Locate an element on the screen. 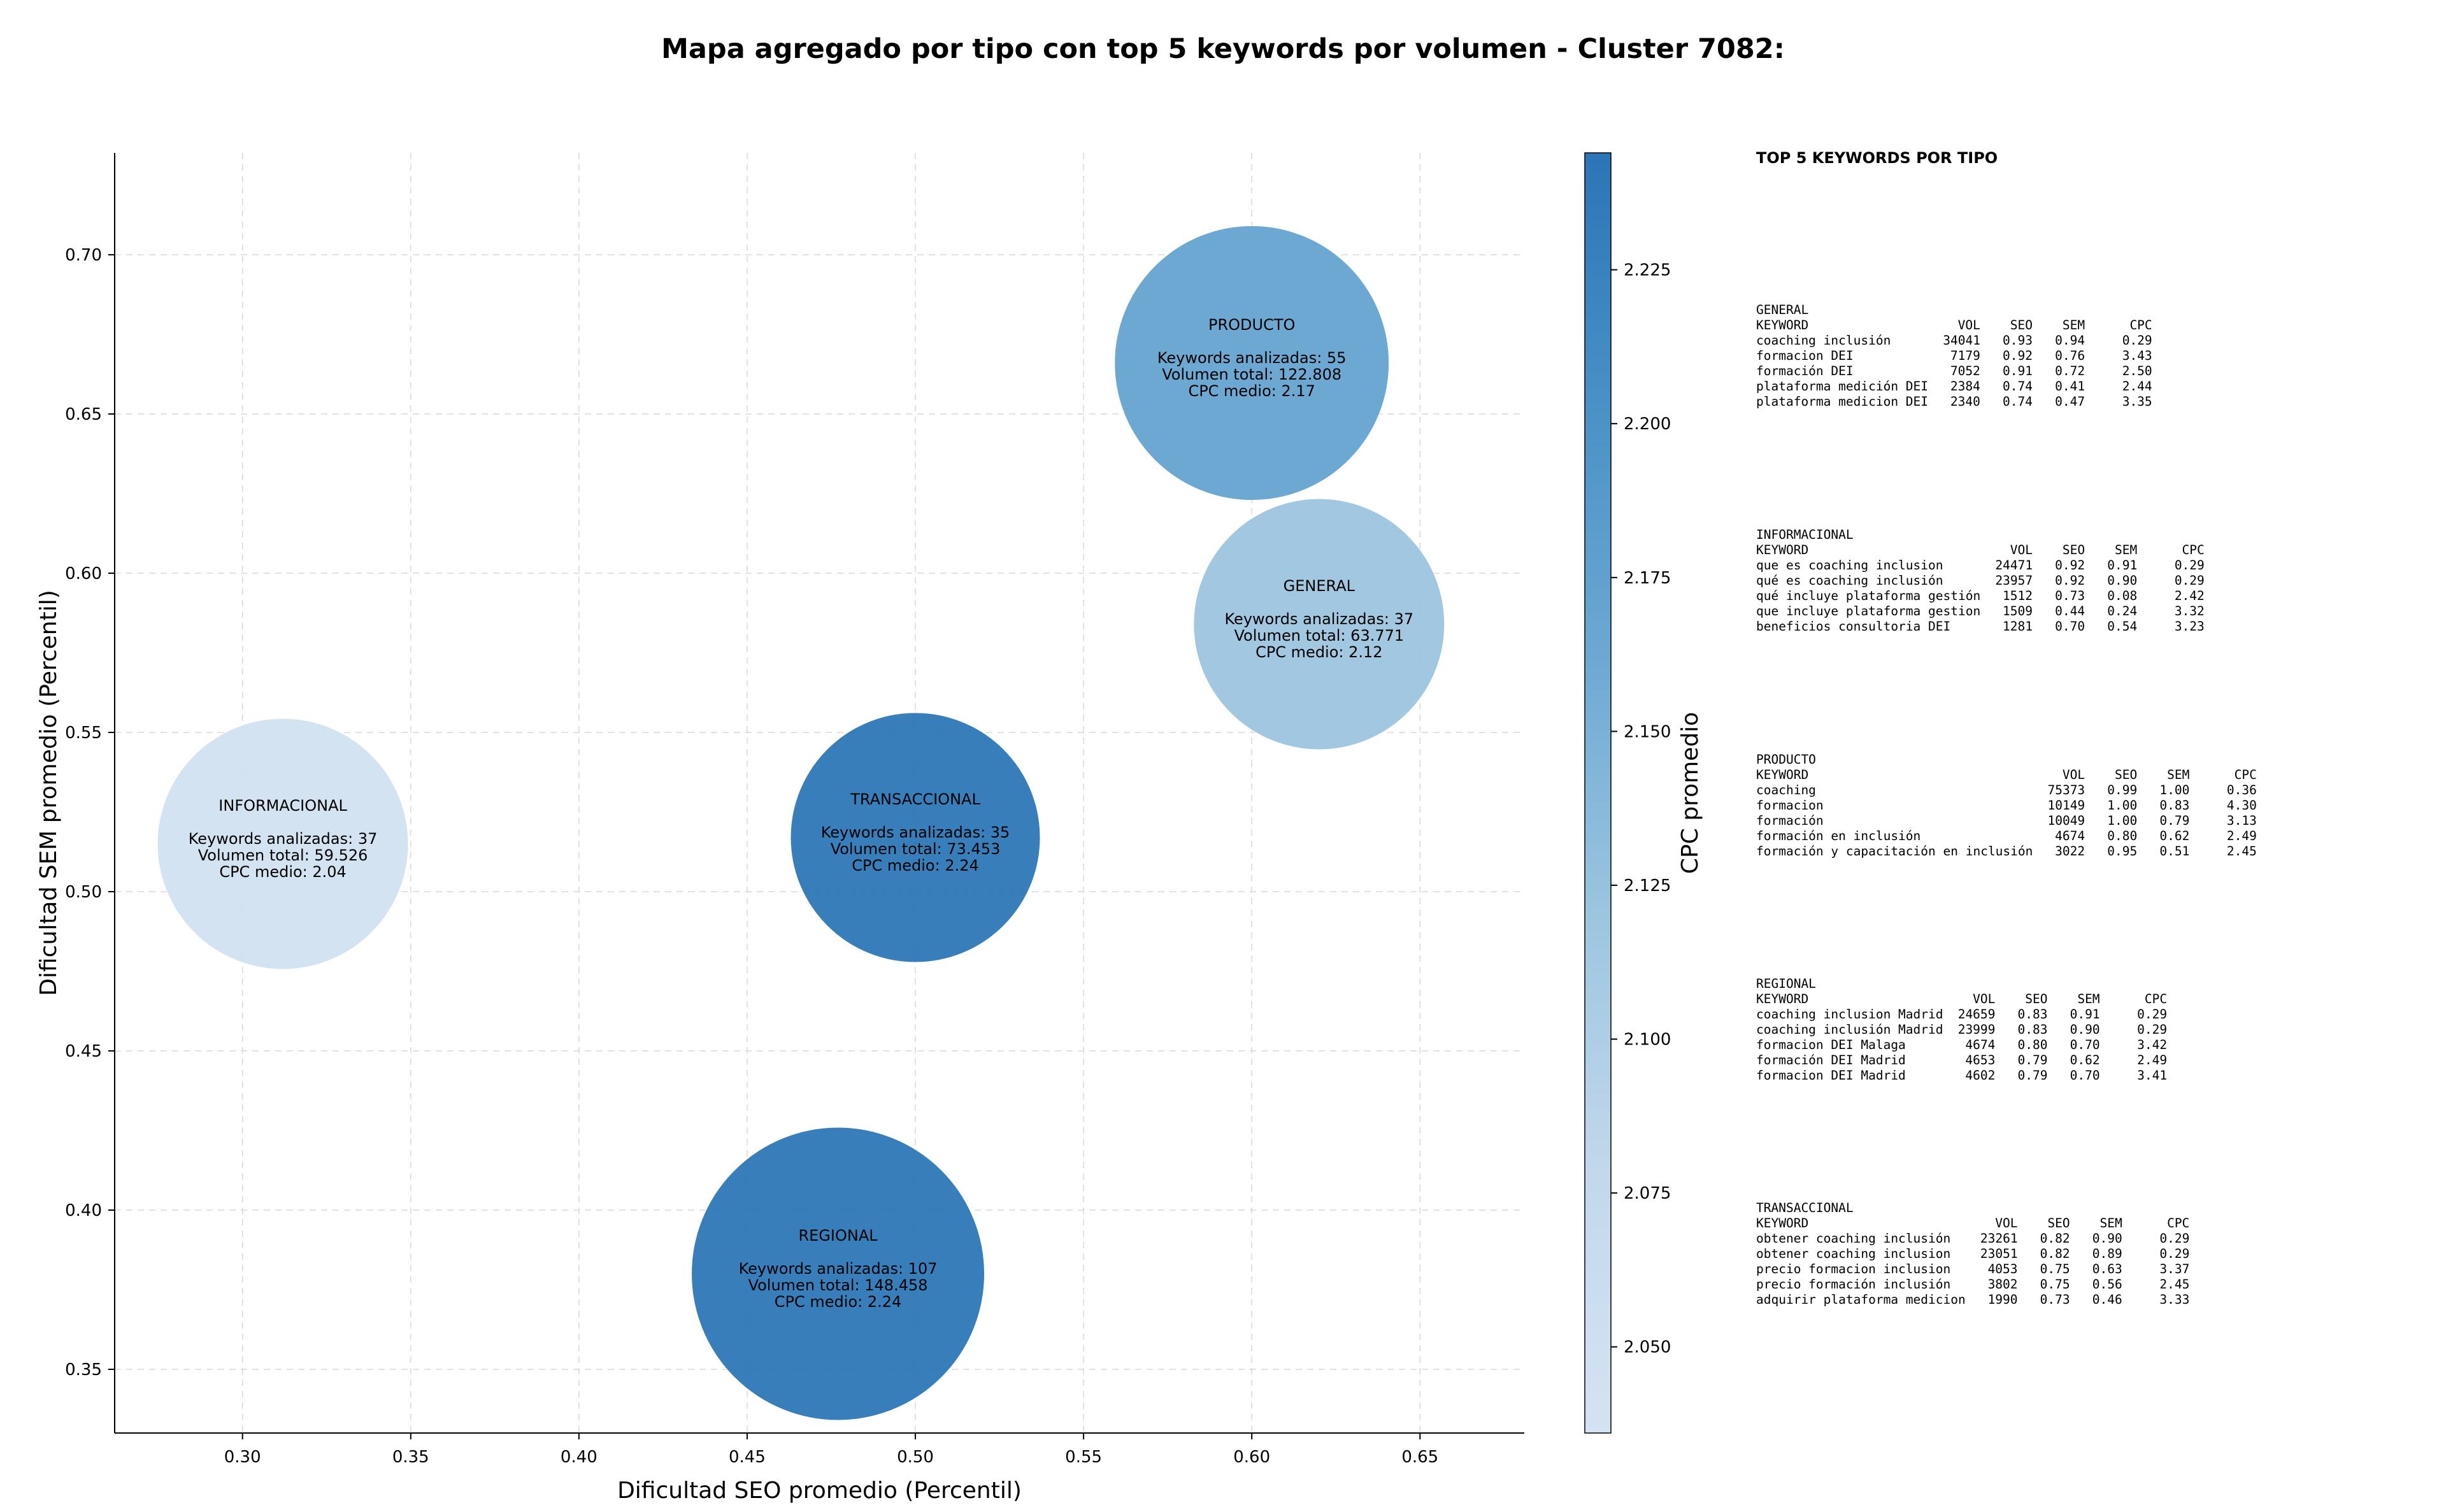 The width and height of the screenshot is (2446, 1512). cell-cpc: 2.42 is located at coordinates (2189, 595).